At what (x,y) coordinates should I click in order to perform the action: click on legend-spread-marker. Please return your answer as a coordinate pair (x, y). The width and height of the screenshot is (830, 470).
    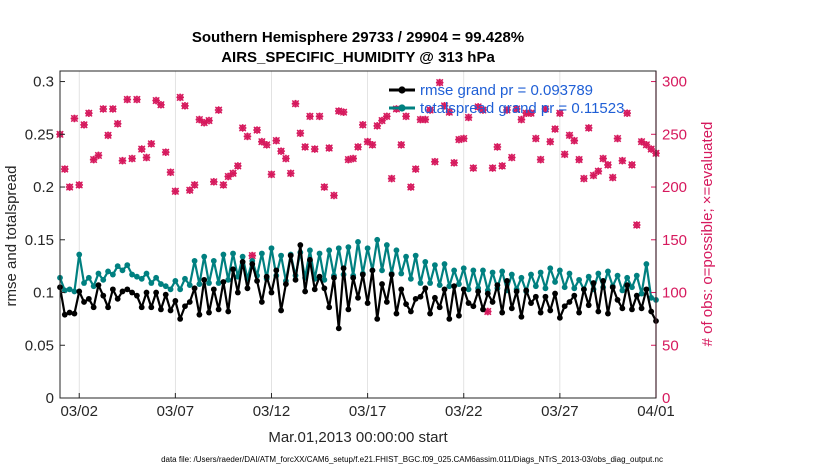
    Looking at the image, I should click on (402, 108).